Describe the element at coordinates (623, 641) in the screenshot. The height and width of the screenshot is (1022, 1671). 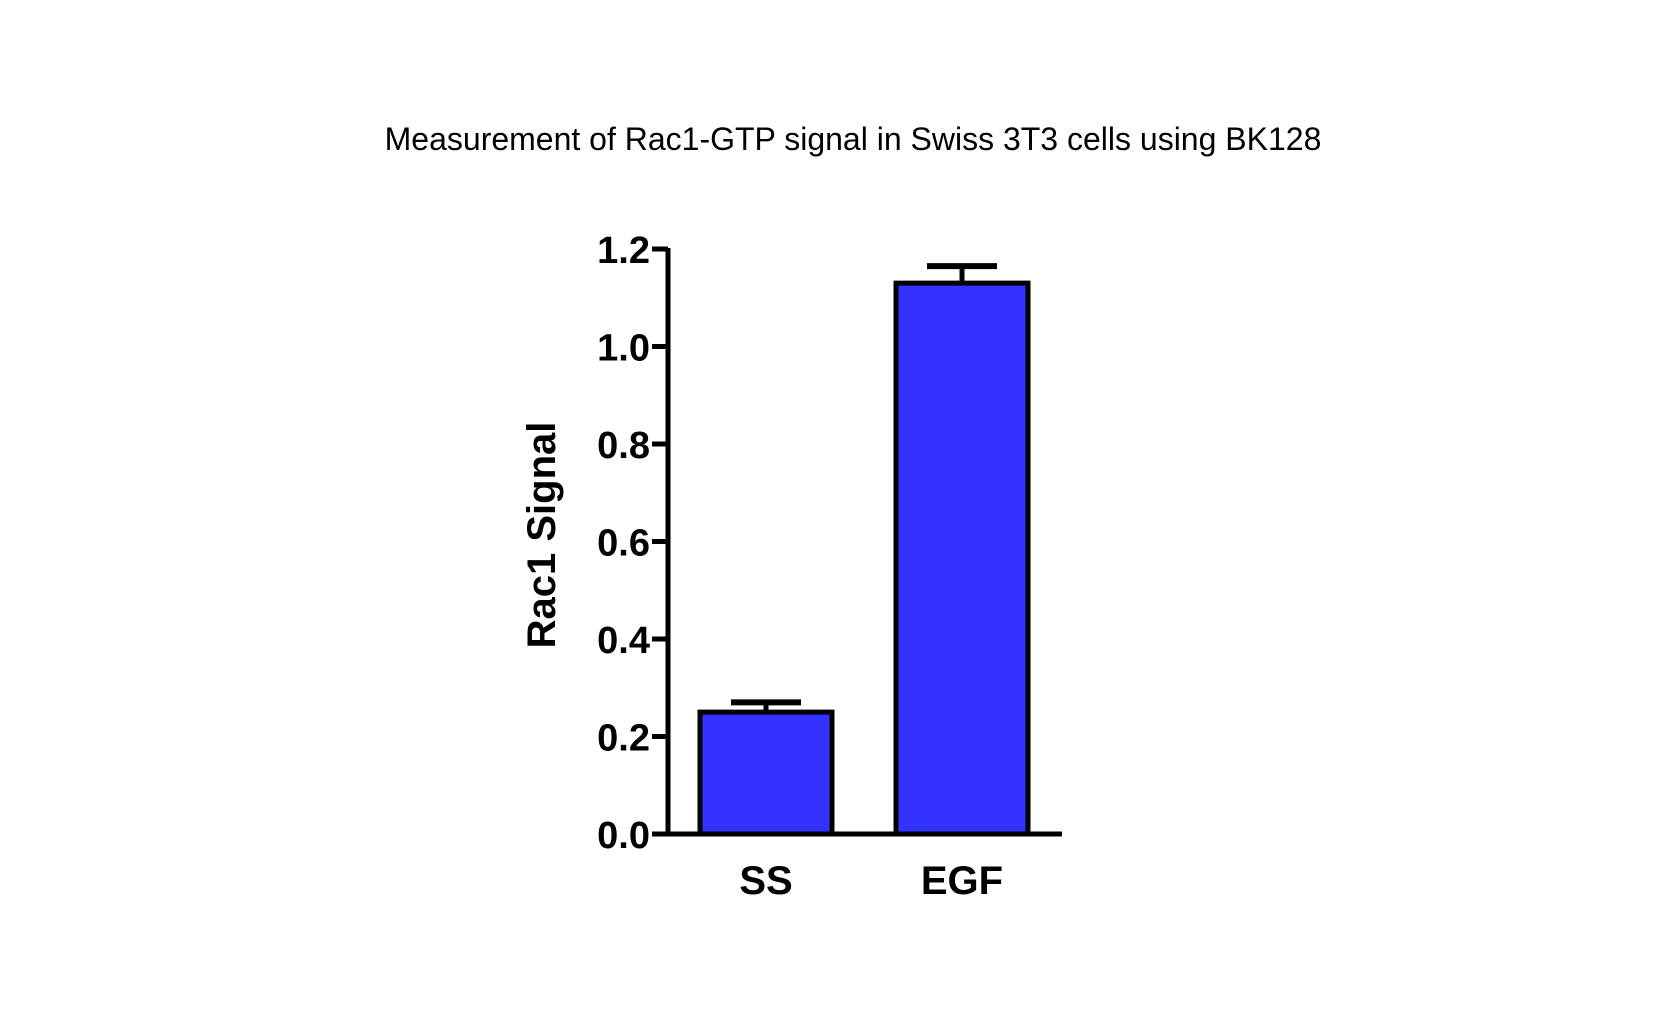
I see `y-tick-label: 0.4` at that location.